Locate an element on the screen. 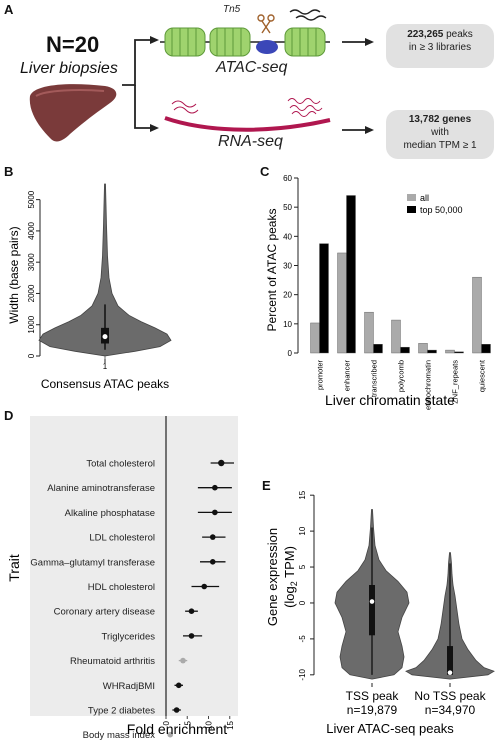 This screenshot has height=741, width=499. adapter-strands-icon is located at coordinates (308, 15).